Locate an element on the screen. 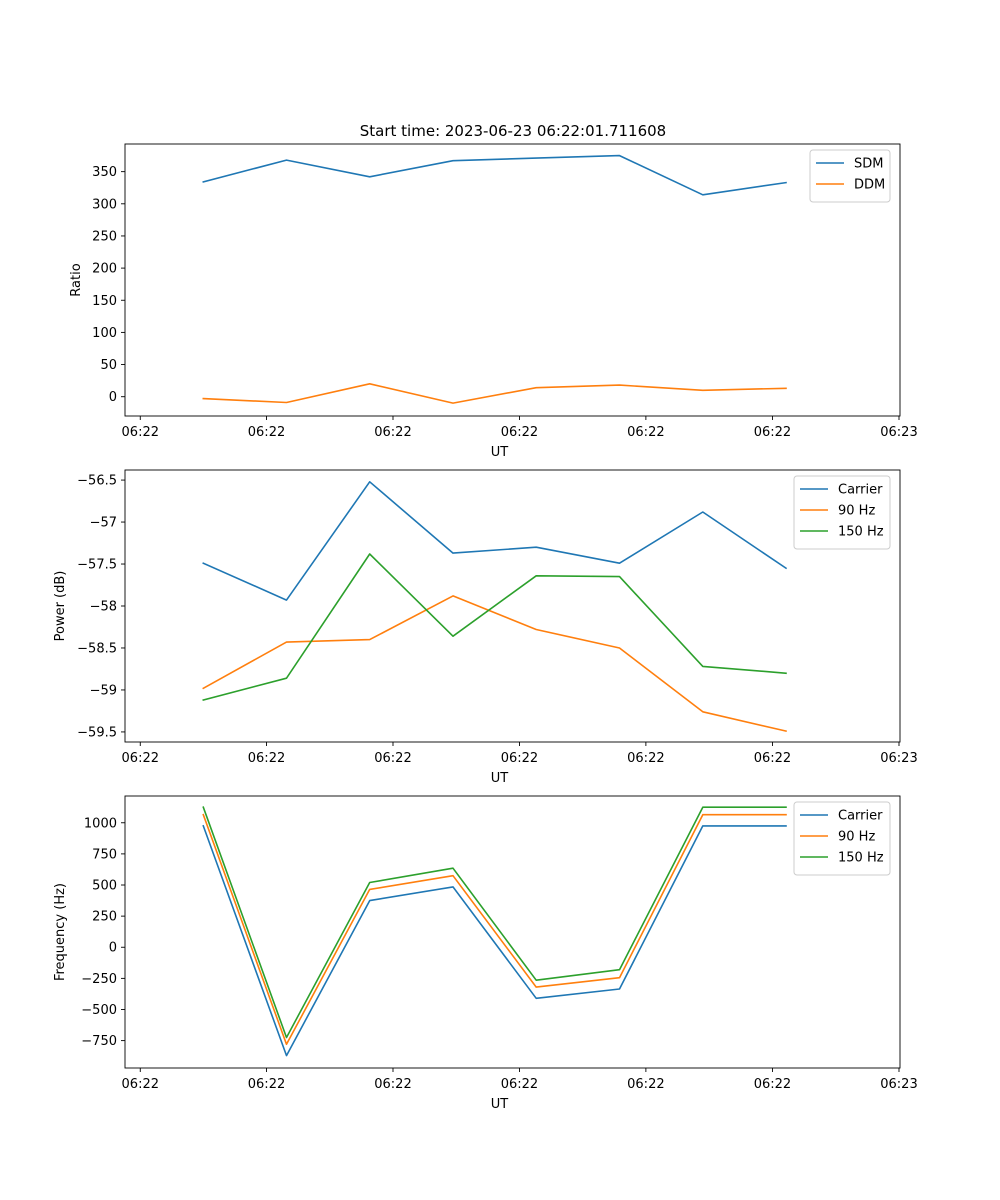 The height and width of the screenshot is (1200, 1000). y-tick-label: 1000 is located at coordinates (100, 823).